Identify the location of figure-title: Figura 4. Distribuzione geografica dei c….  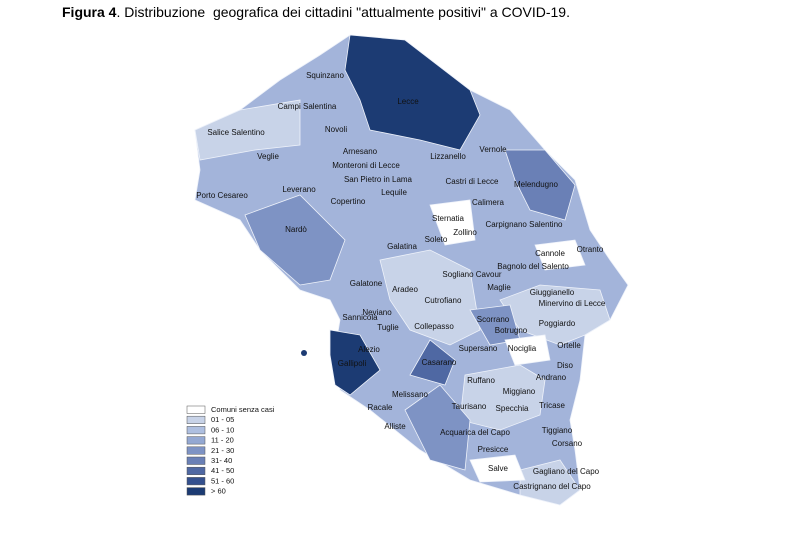
(316, 12).